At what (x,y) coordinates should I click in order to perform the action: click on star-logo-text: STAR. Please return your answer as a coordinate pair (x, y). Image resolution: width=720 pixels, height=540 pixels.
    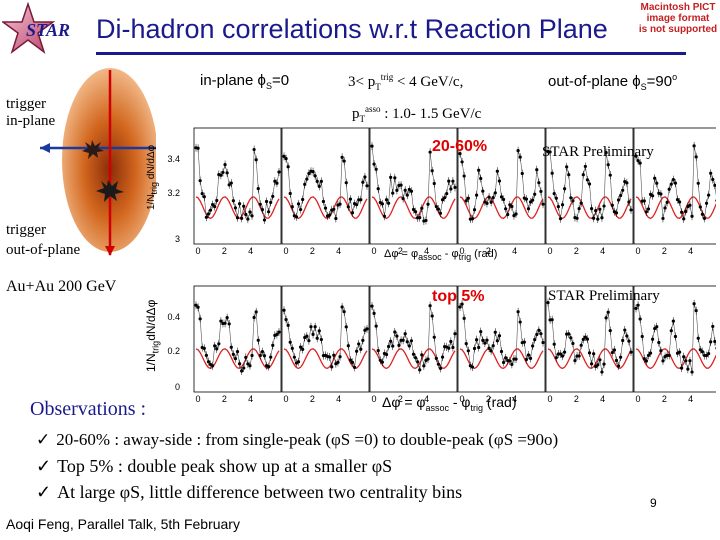
    Looking at the image, I should click on (48, 30).